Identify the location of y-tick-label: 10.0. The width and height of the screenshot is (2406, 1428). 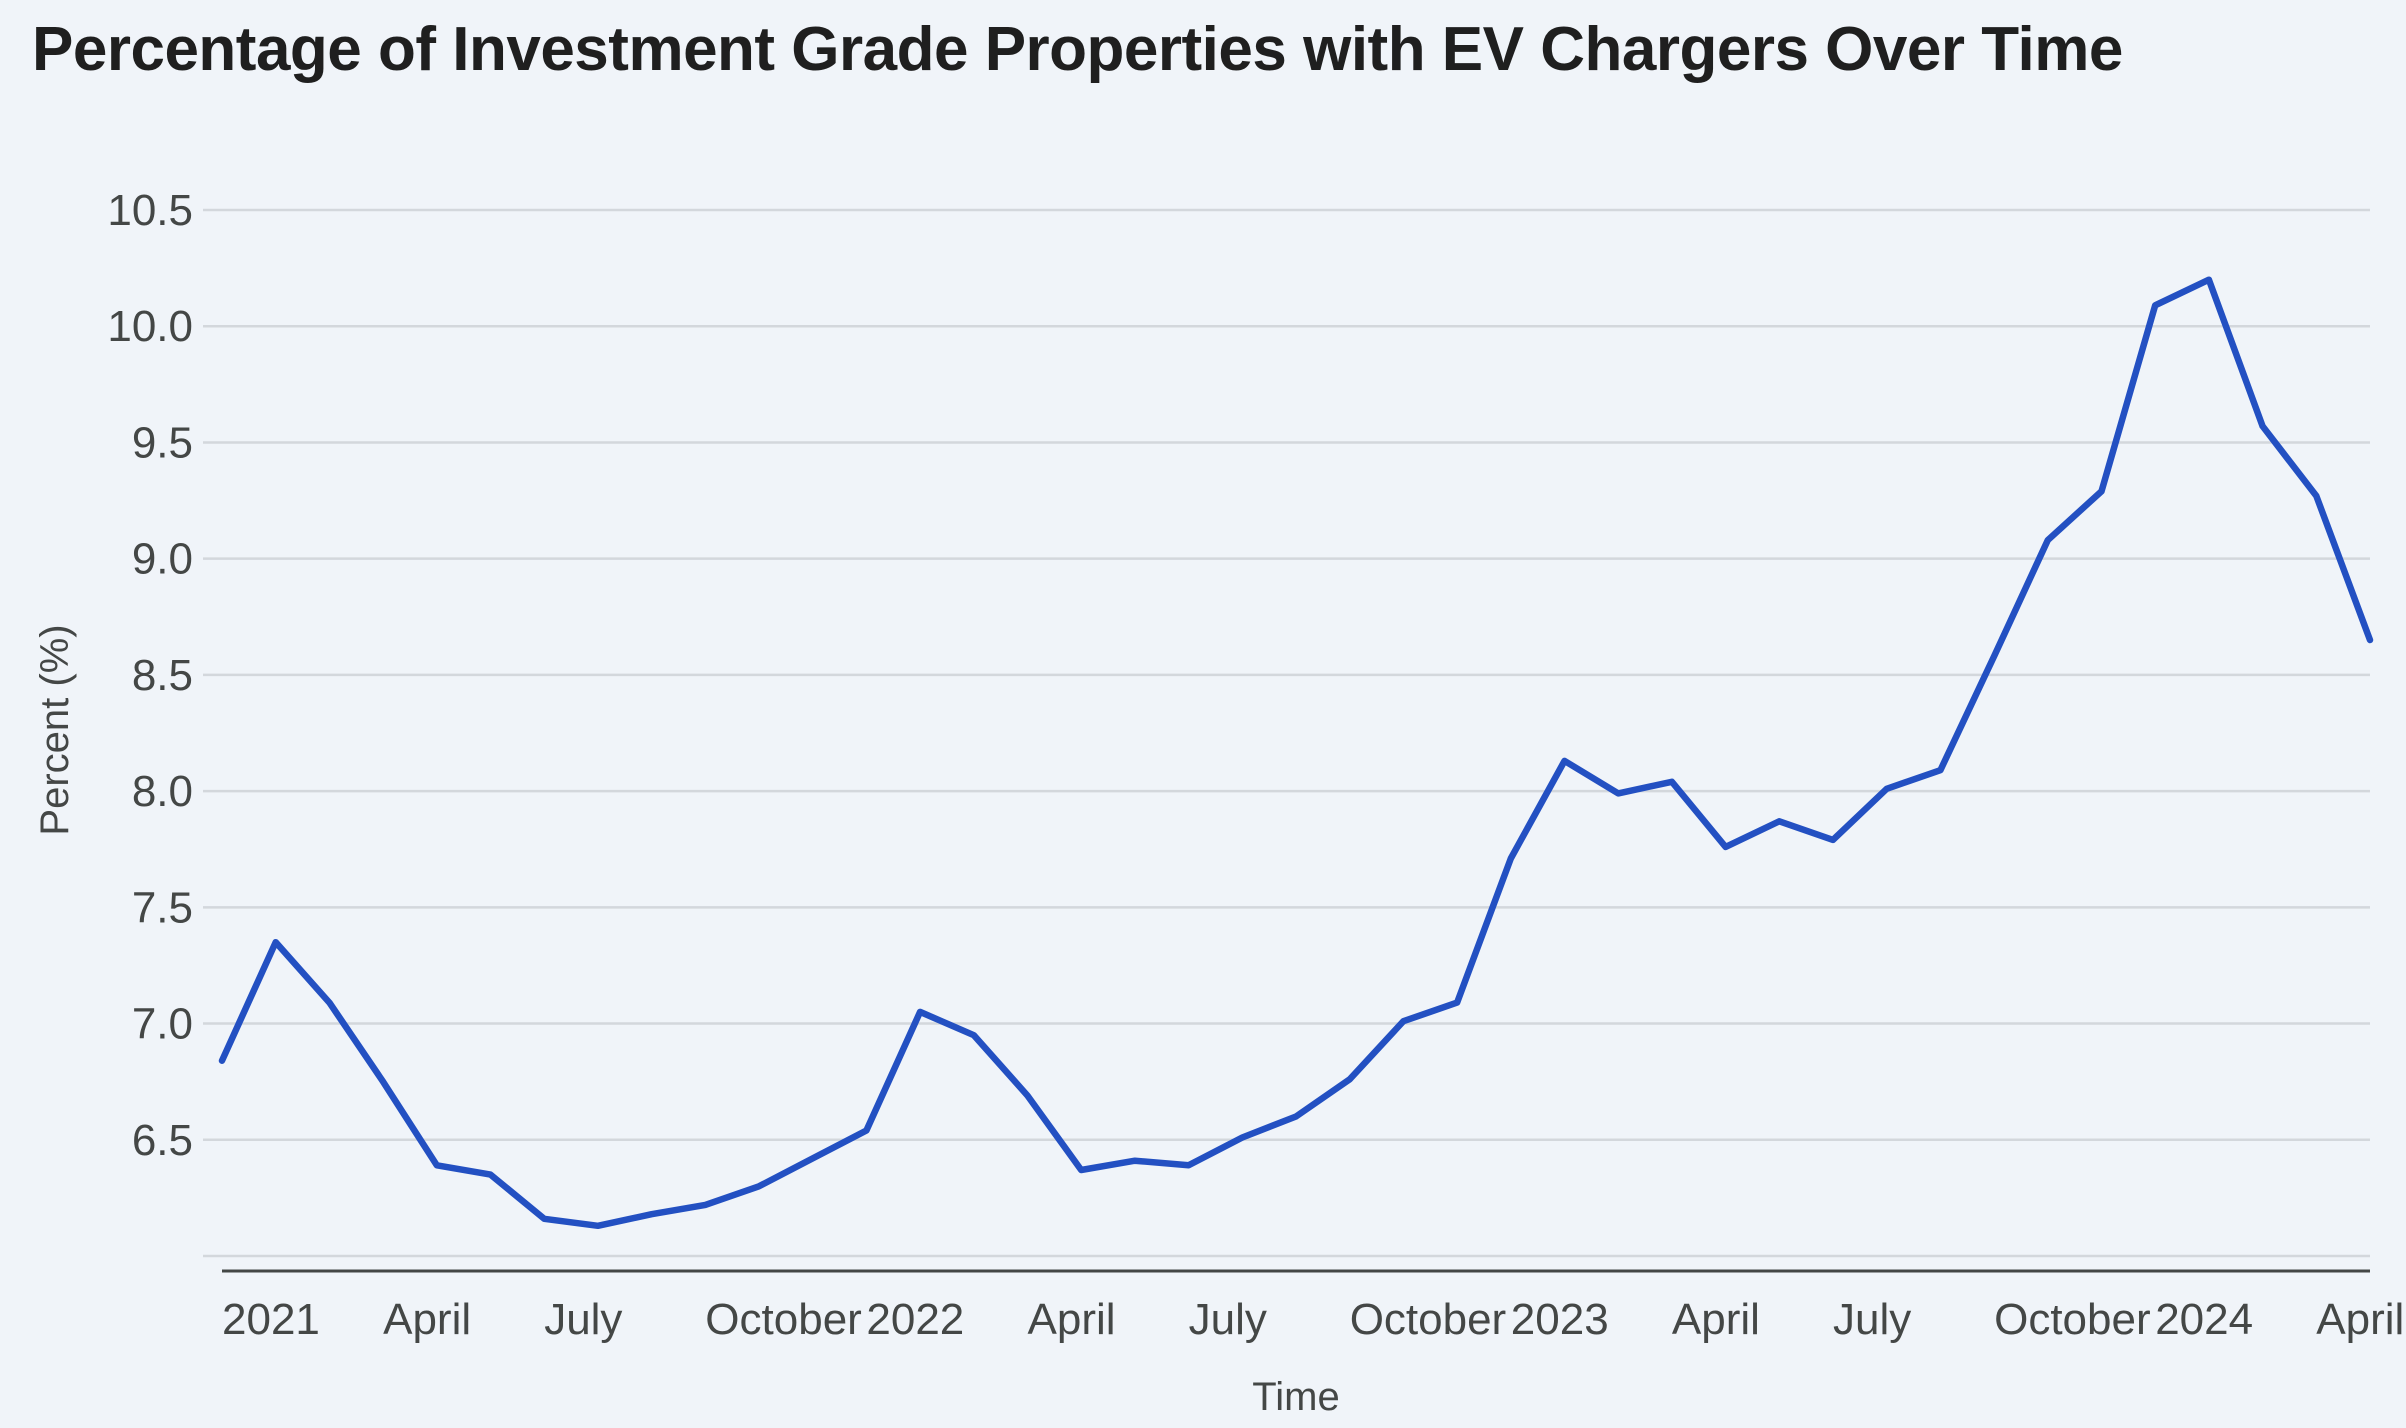
(150, 326).